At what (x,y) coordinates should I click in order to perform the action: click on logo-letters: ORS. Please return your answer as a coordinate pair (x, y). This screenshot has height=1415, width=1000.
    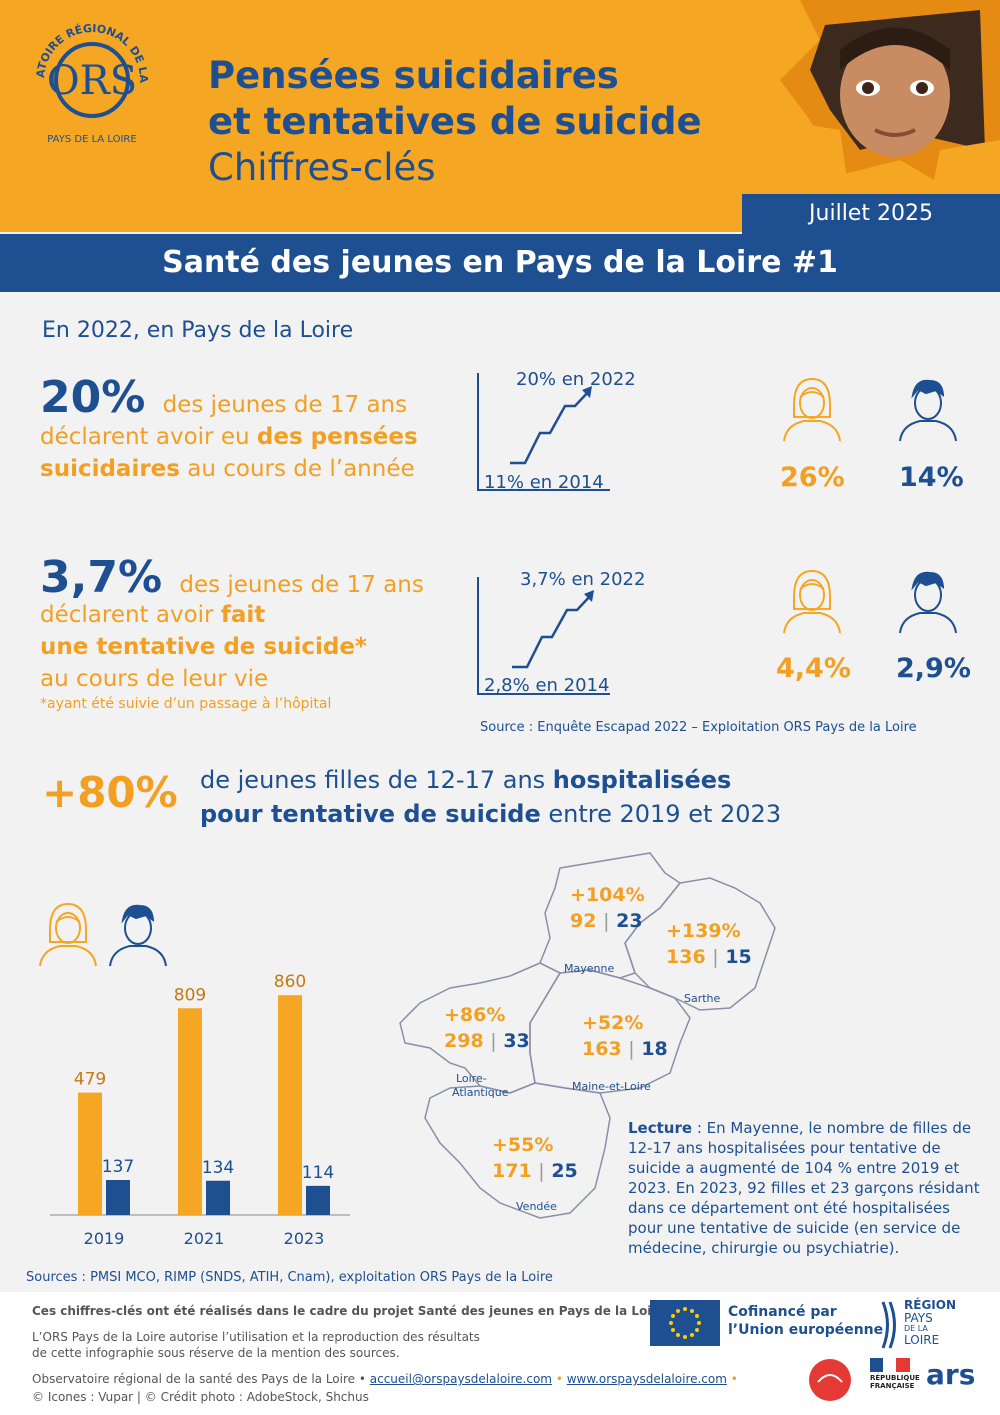
    Looking at the image, I should click on (92, 81).